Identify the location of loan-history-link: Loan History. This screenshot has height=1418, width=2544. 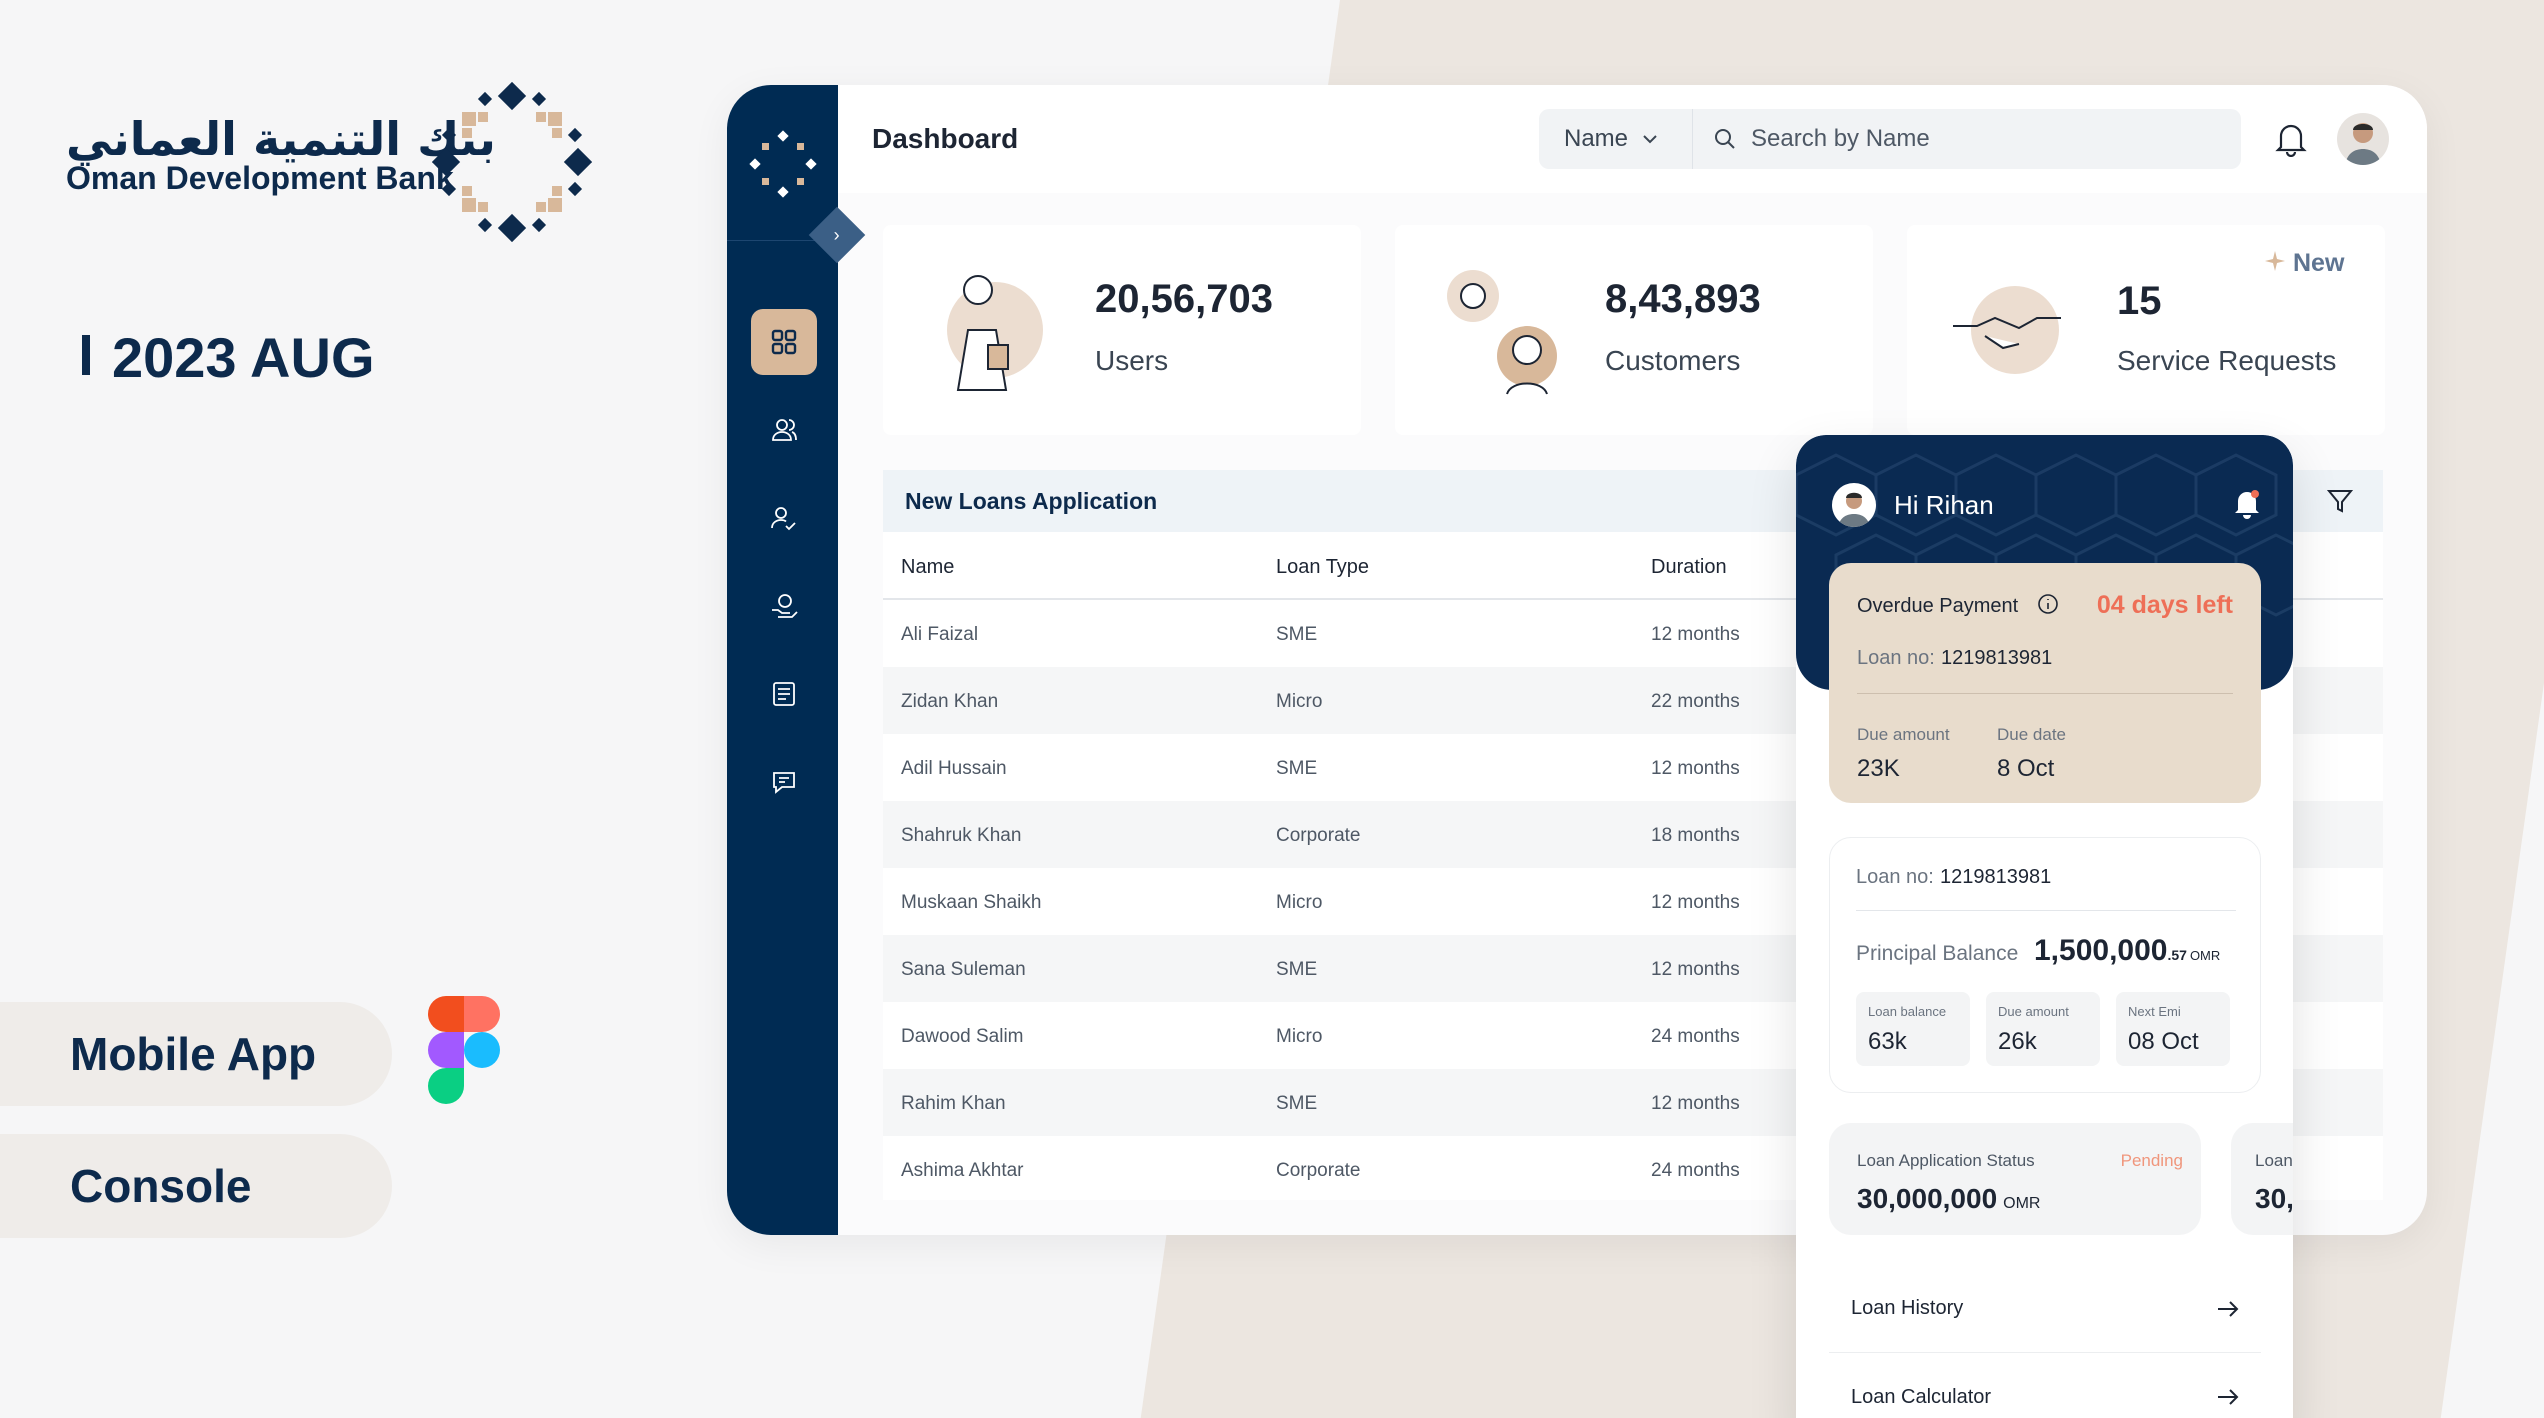
(2045, 1309).